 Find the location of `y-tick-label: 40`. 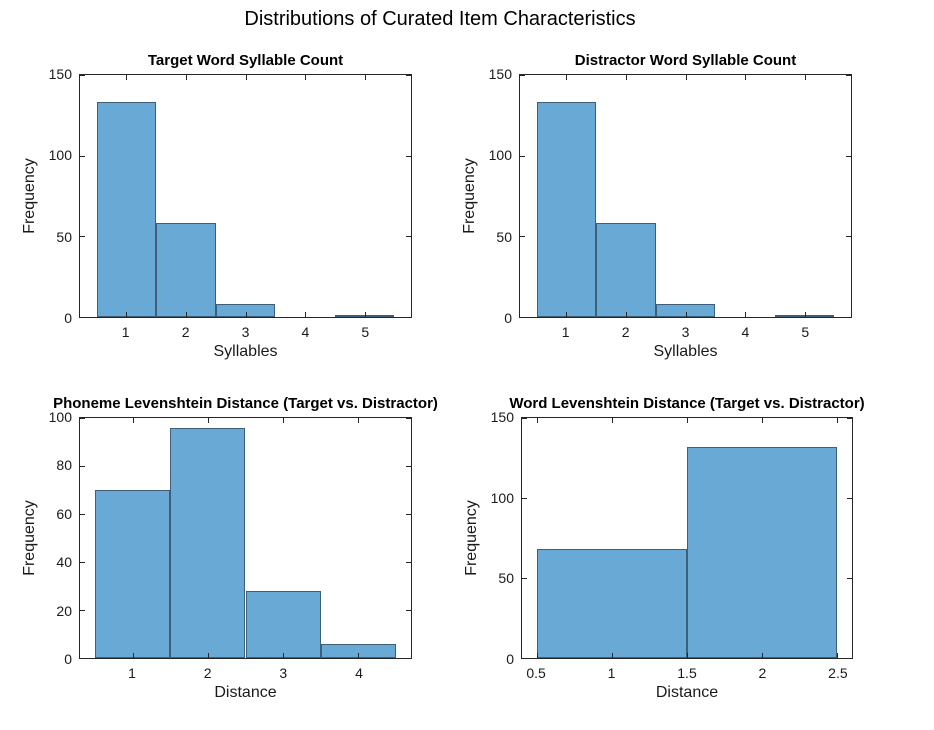

y-tick-label: 40 is located at coordinates (64, 562).